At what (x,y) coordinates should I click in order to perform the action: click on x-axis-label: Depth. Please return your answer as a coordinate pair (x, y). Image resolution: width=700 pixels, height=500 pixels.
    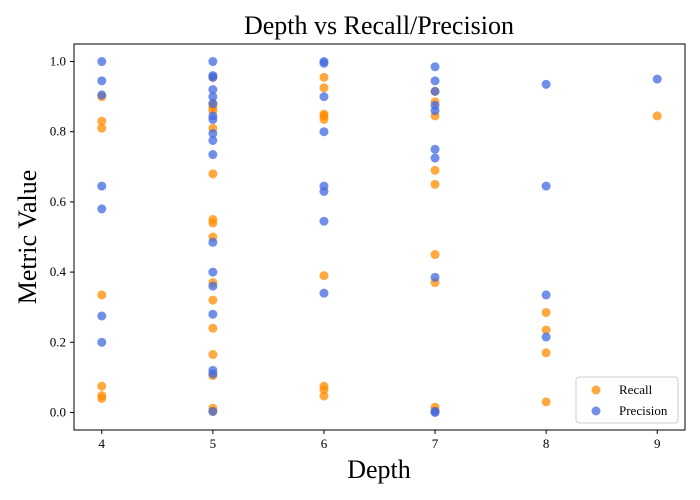
    Looking at the image, I should click on (379, 469).